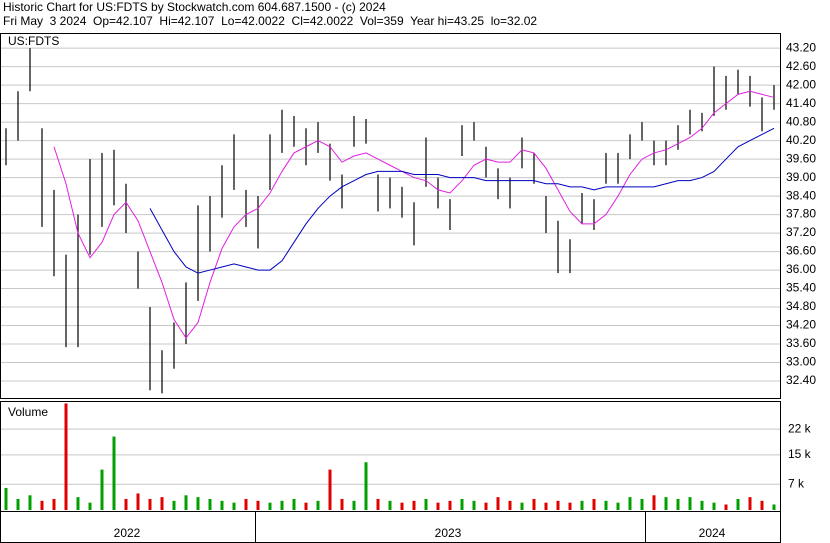  What do you see at coordinates (801, 251) in the screenshot?
I see `y-tick-label: 36.60` at bounding box center [801, 251].